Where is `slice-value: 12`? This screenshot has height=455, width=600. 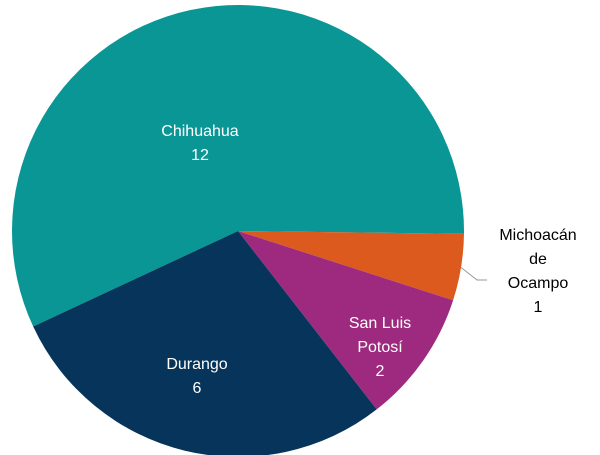
slice-value: 12 is located at coordinates (200, 155).